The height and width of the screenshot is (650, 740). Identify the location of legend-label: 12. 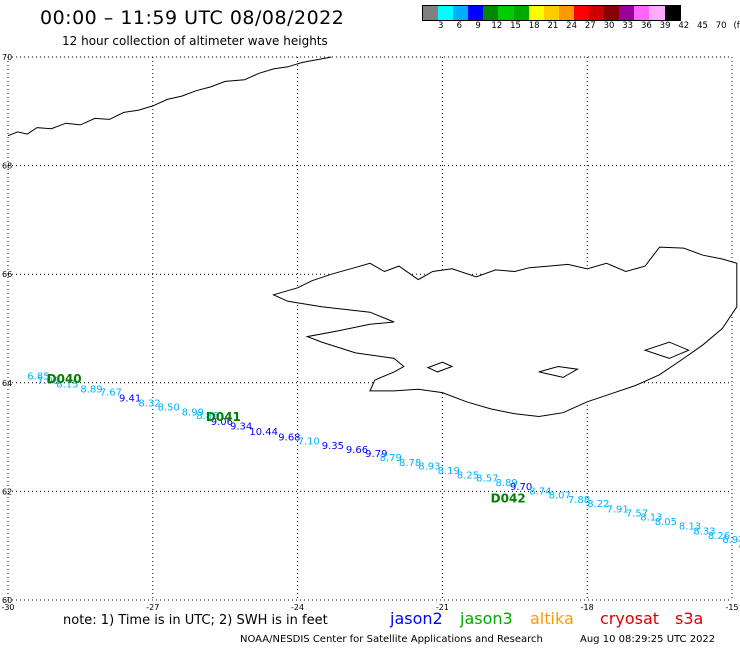
(497, 26).